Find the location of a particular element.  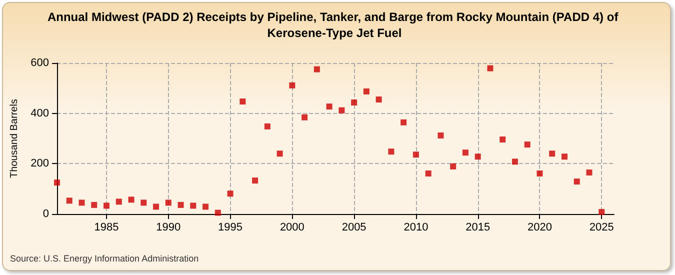

x-tick-label: 2000 is located at coordinates (292, 228).